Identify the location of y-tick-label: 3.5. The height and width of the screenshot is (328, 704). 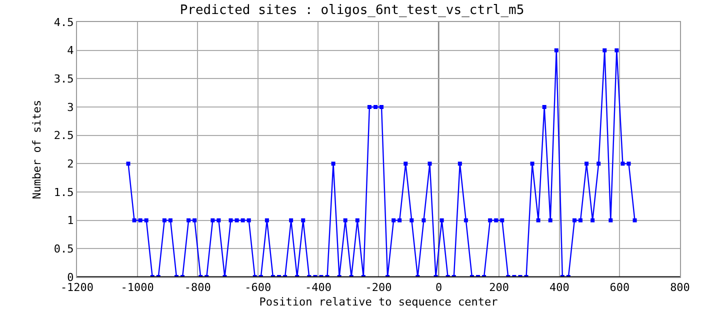
(64, 79).